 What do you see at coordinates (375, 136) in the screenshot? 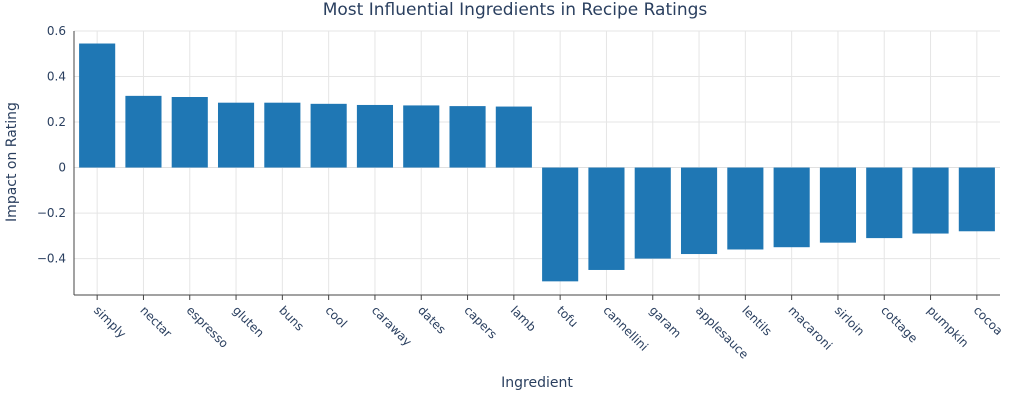
I see `bar-caraway` at bounding box center [375, 136].